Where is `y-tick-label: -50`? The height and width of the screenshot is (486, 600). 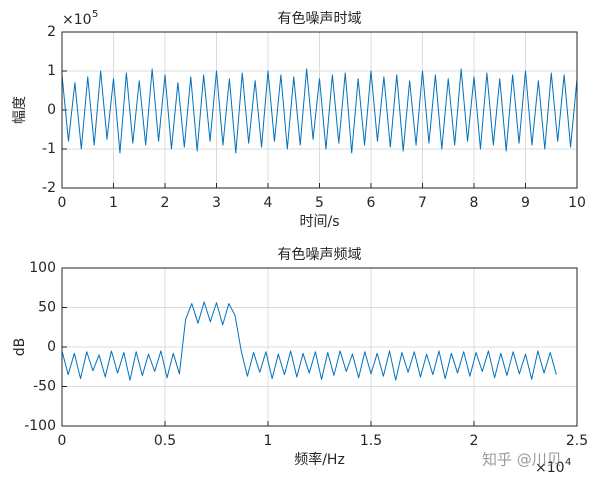 y-tick-label: -50 is located at coordinates (44, 387).